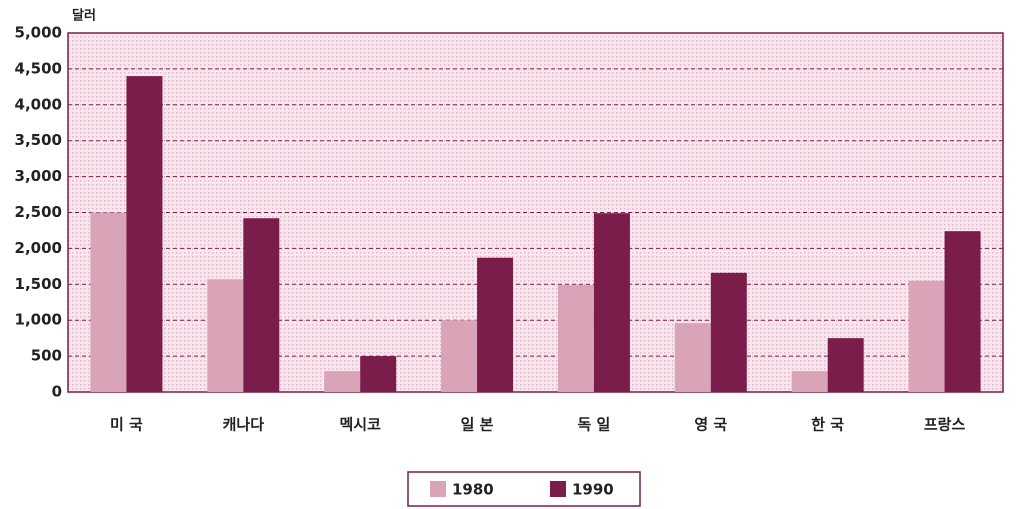 This screenshot has width=1016, height=509. Describe the element at coordinates (945, 425) in the screenshot. I see `x-tick-label: 프랑스` at that location.